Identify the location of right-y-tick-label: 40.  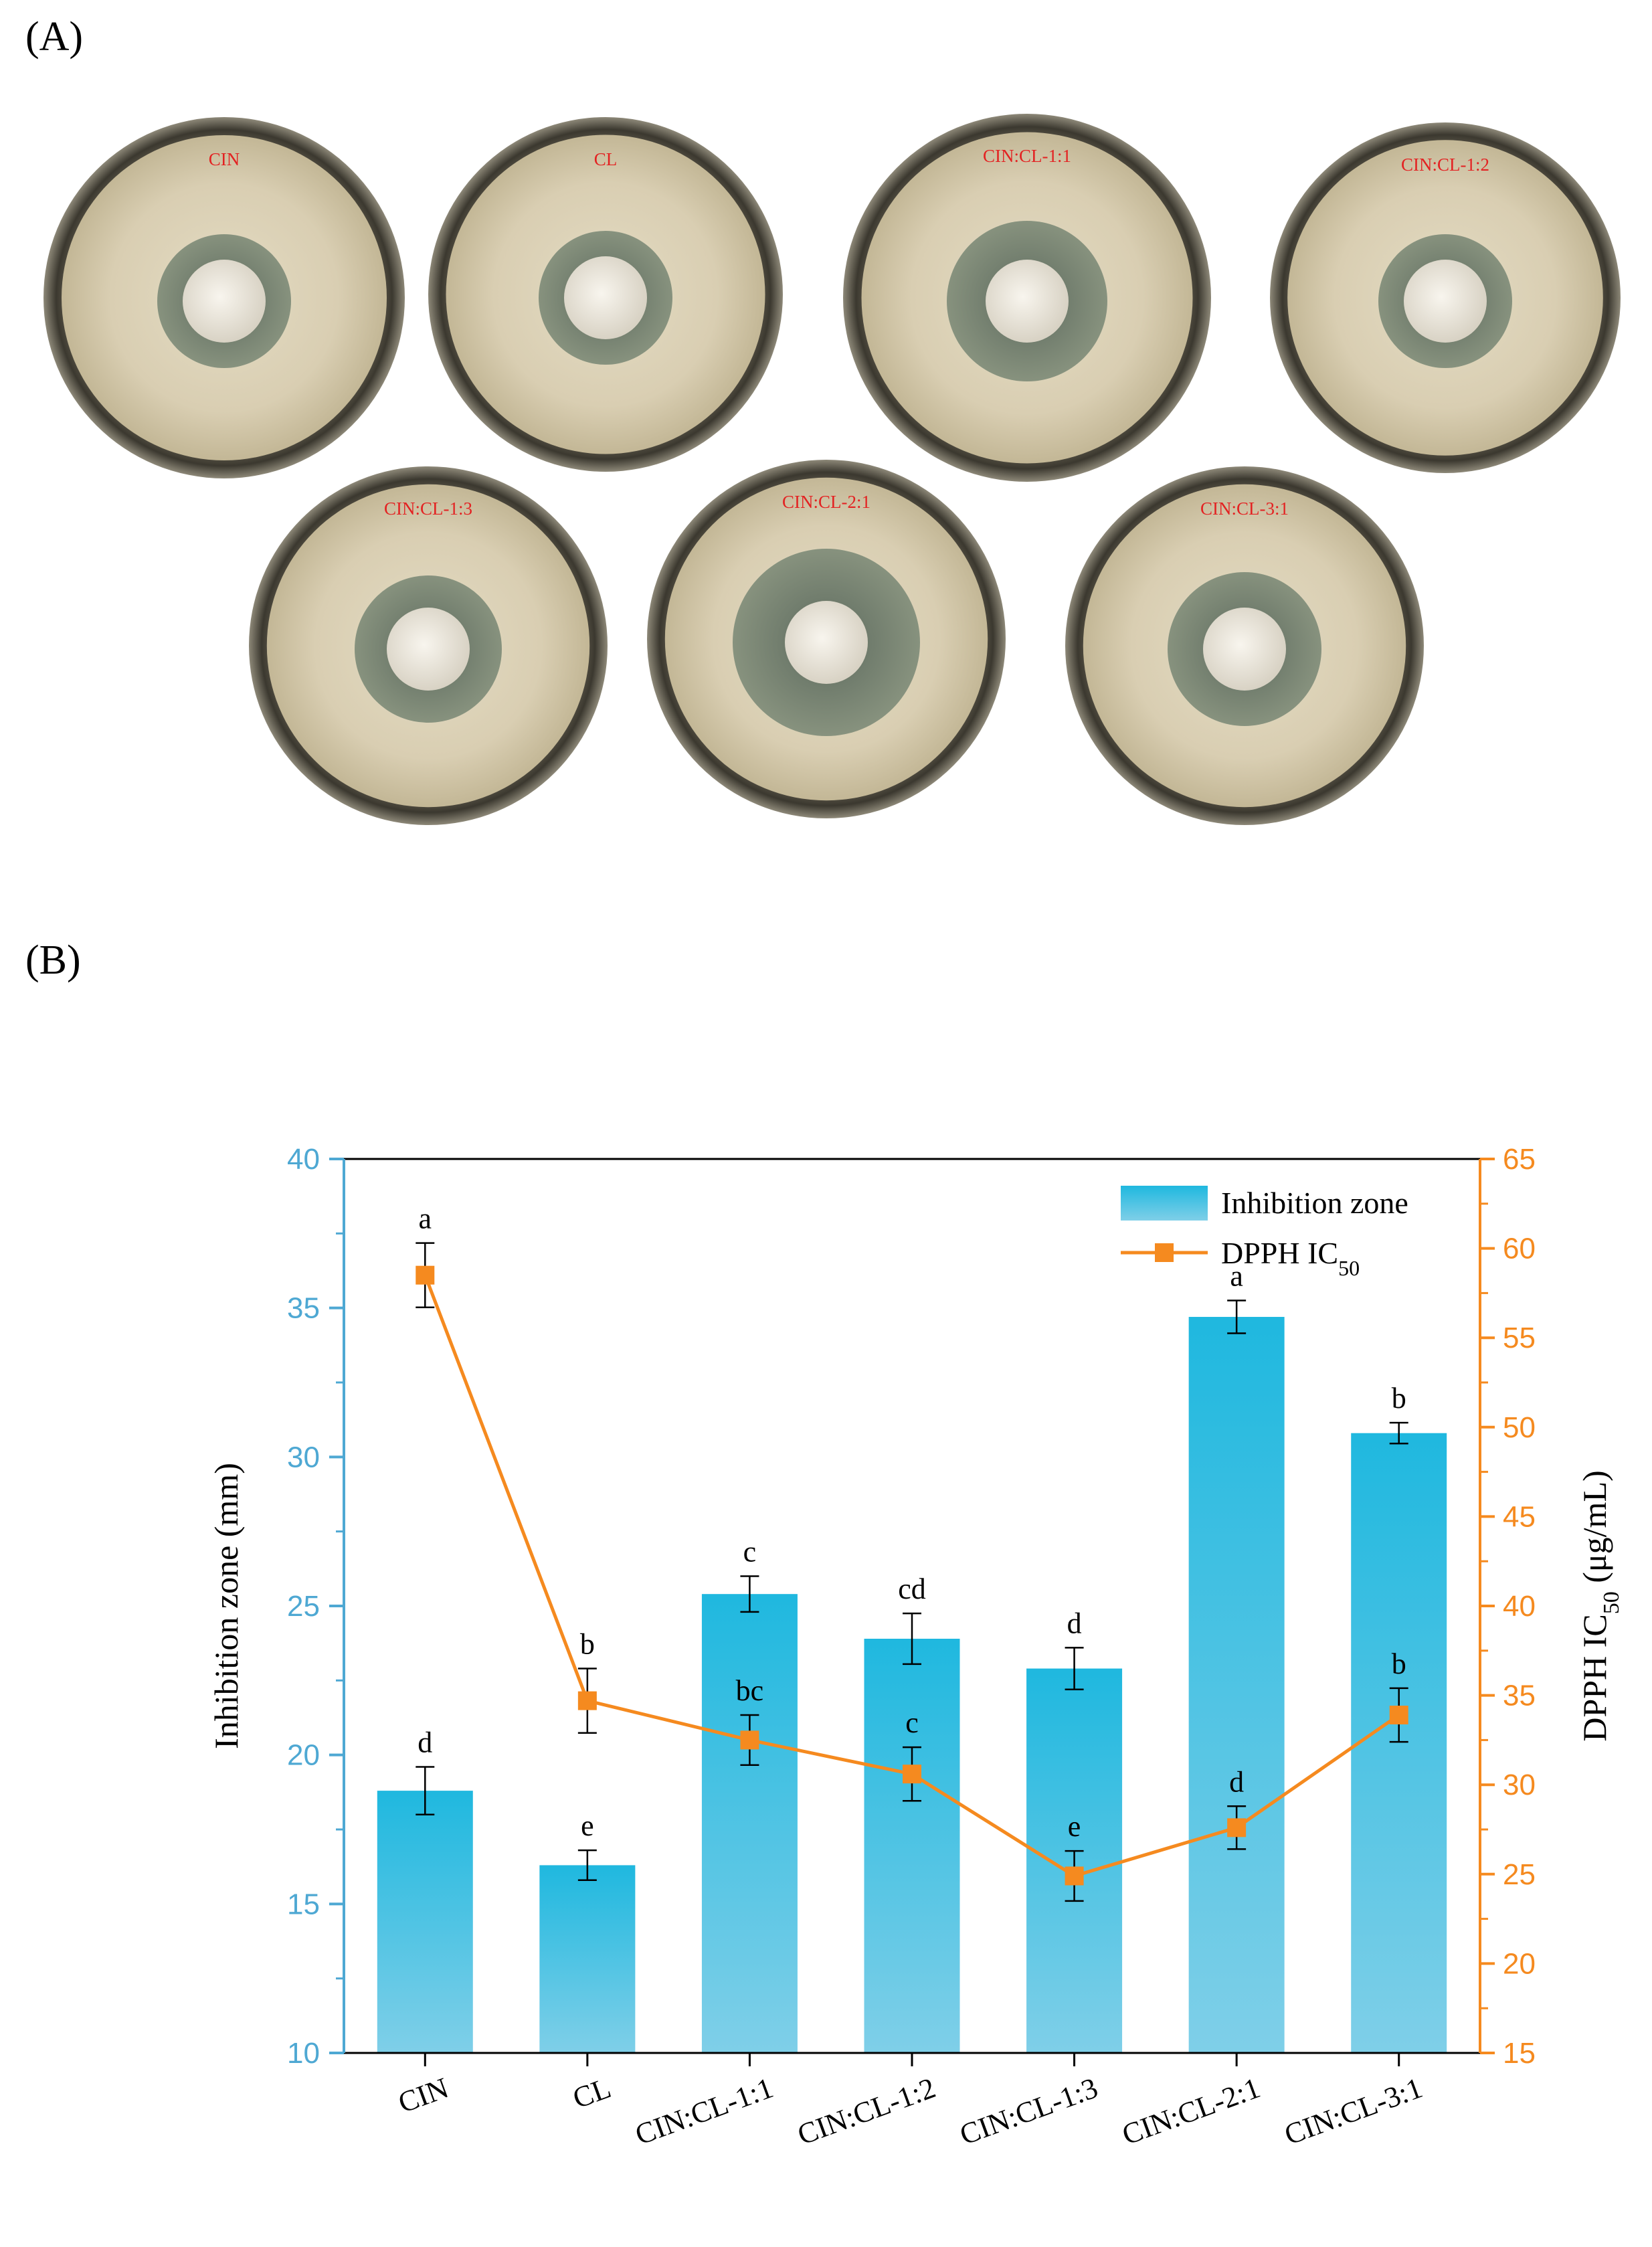
(1520, 1607).